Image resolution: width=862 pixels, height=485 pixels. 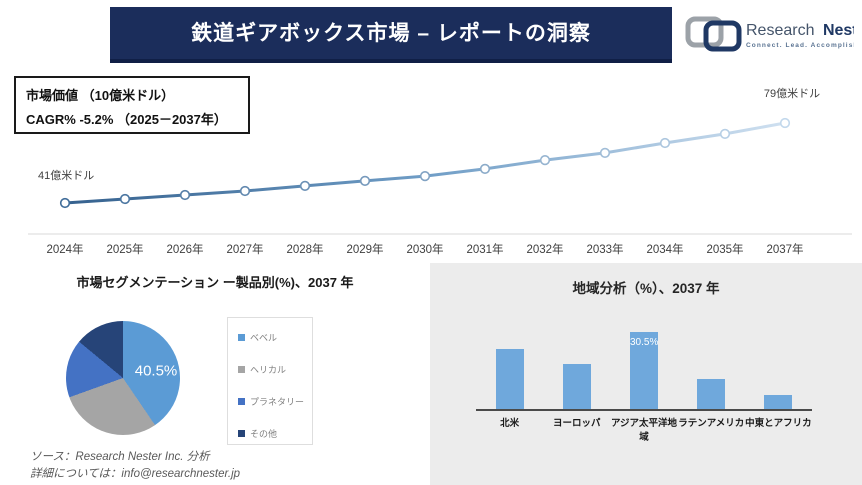 What do you see at coordinates (604, 249) in the screenshot?
I see `x-tick-label: 2033年` at bounding box center [604, 249].